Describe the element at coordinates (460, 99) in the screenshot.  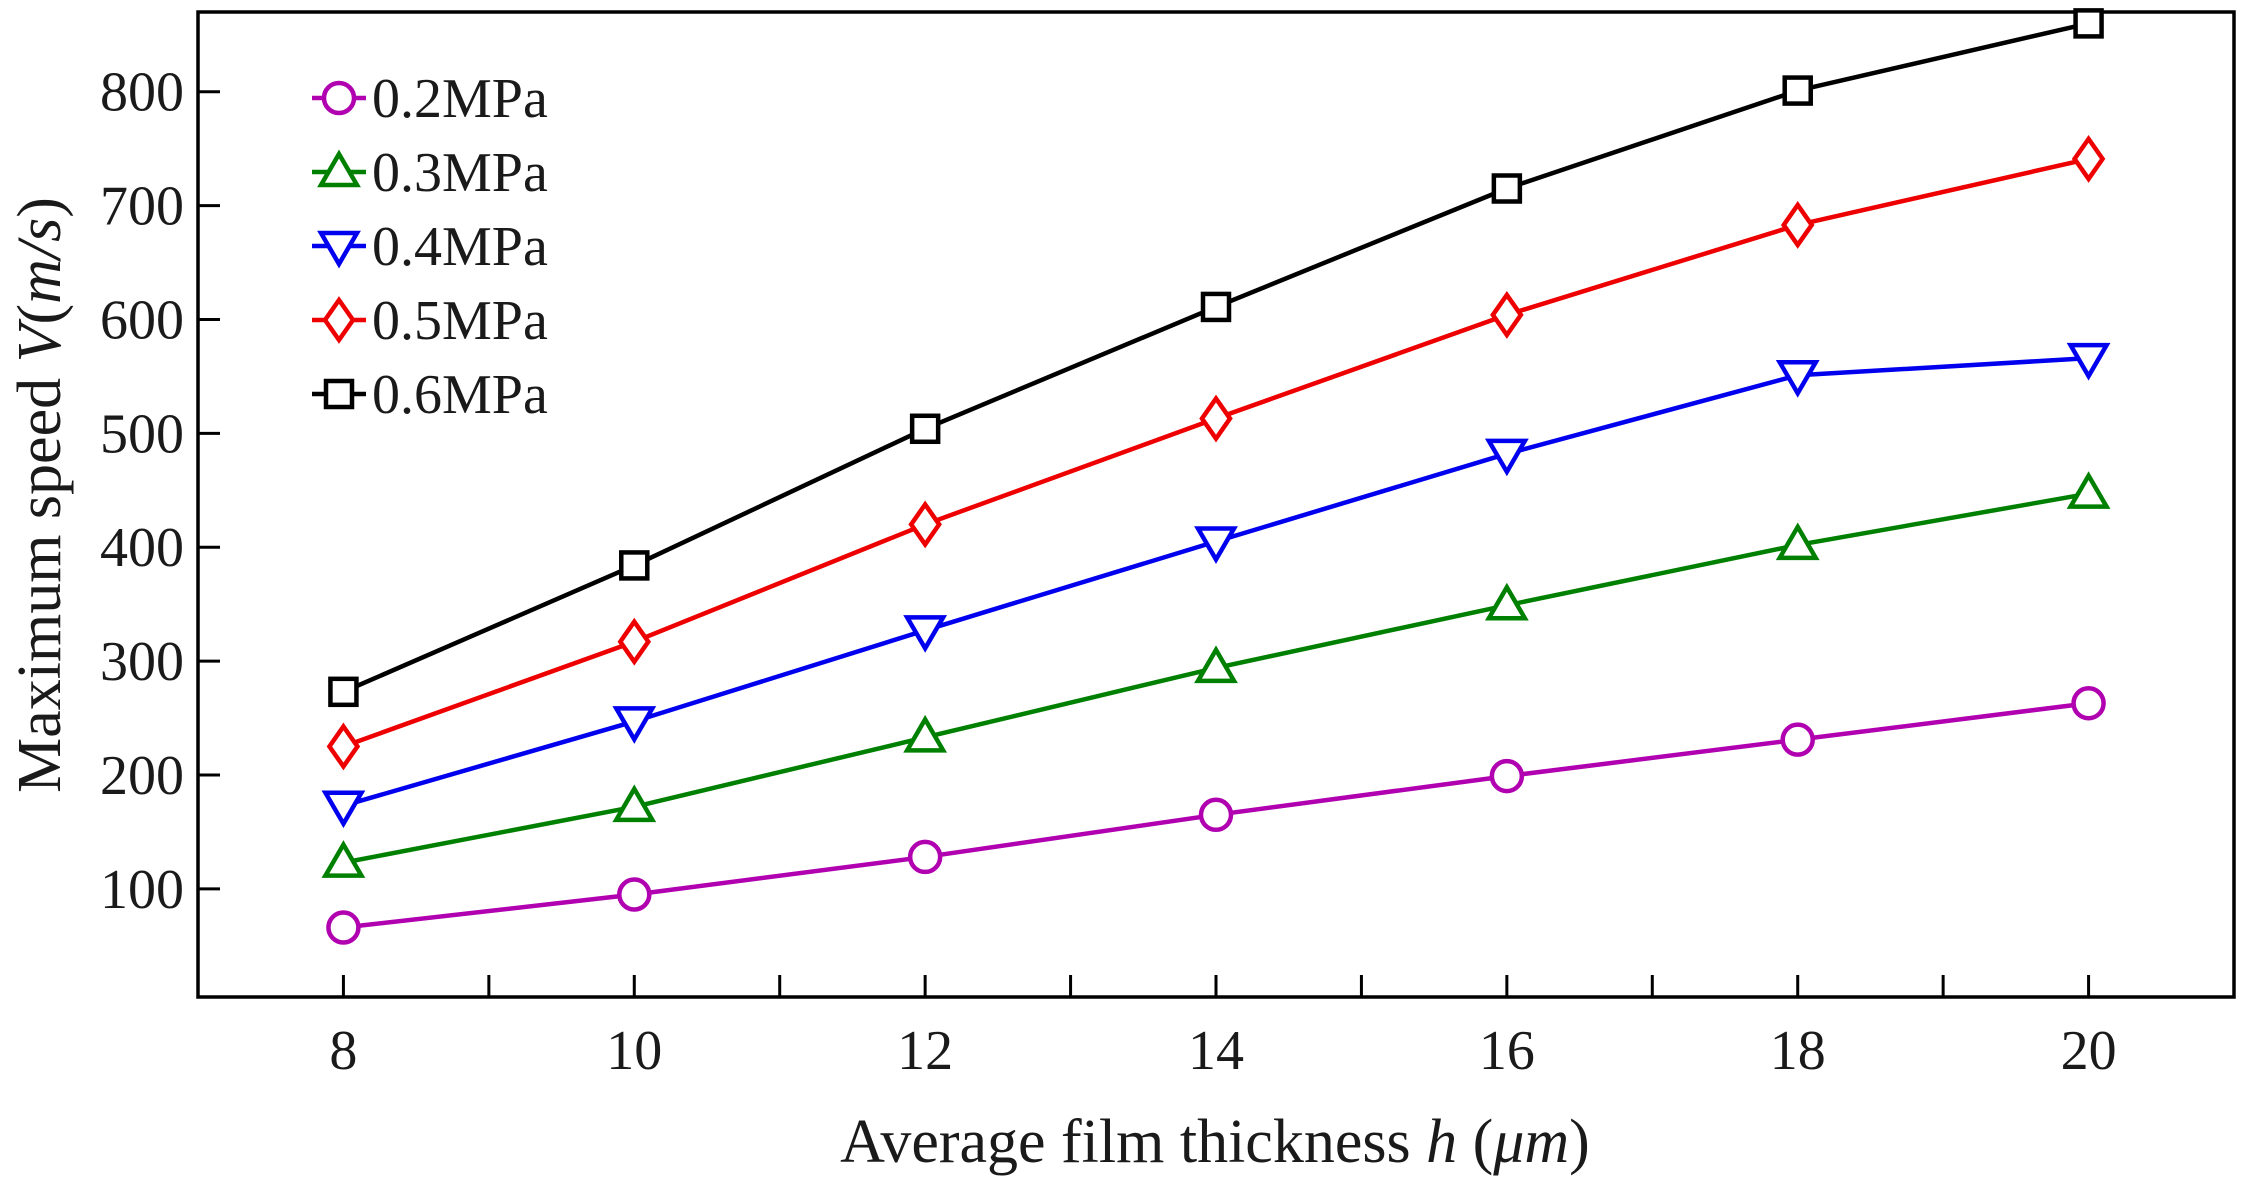
I see `legend-label: 0.2MPa` at that location.